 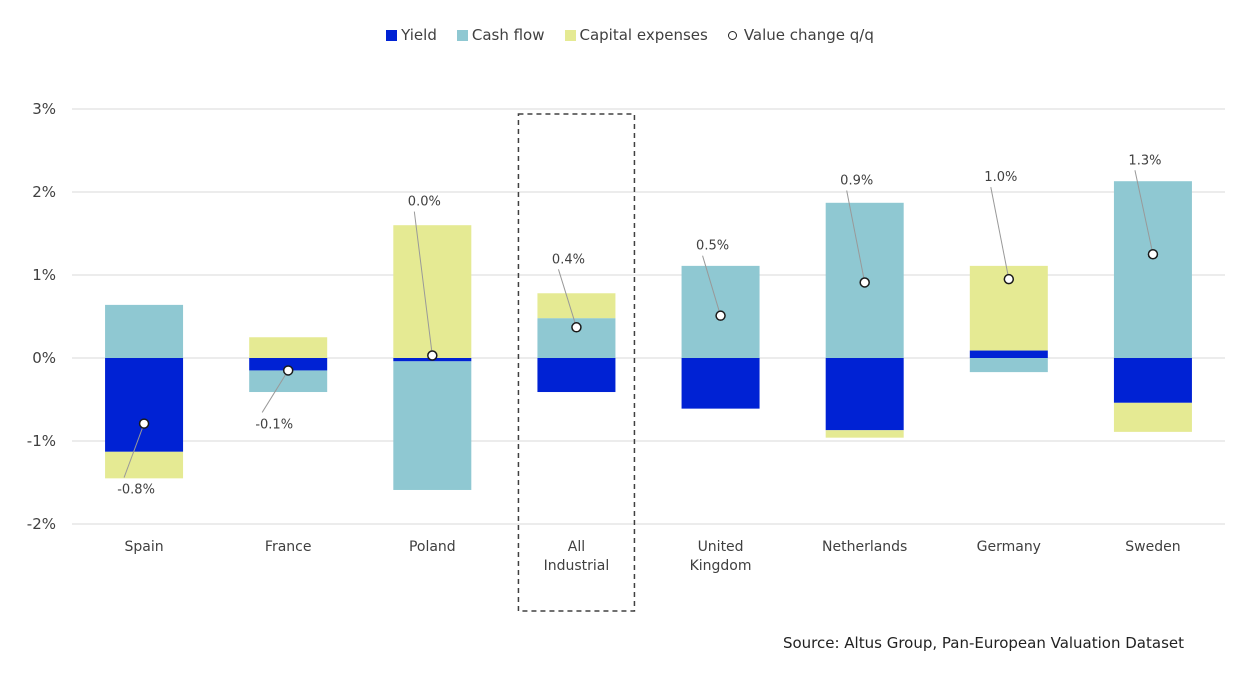 What do you see at coordinates (44, 358) in the screenshot?
I see `y-tick-label: 0%` at bounding box center [44, 358].